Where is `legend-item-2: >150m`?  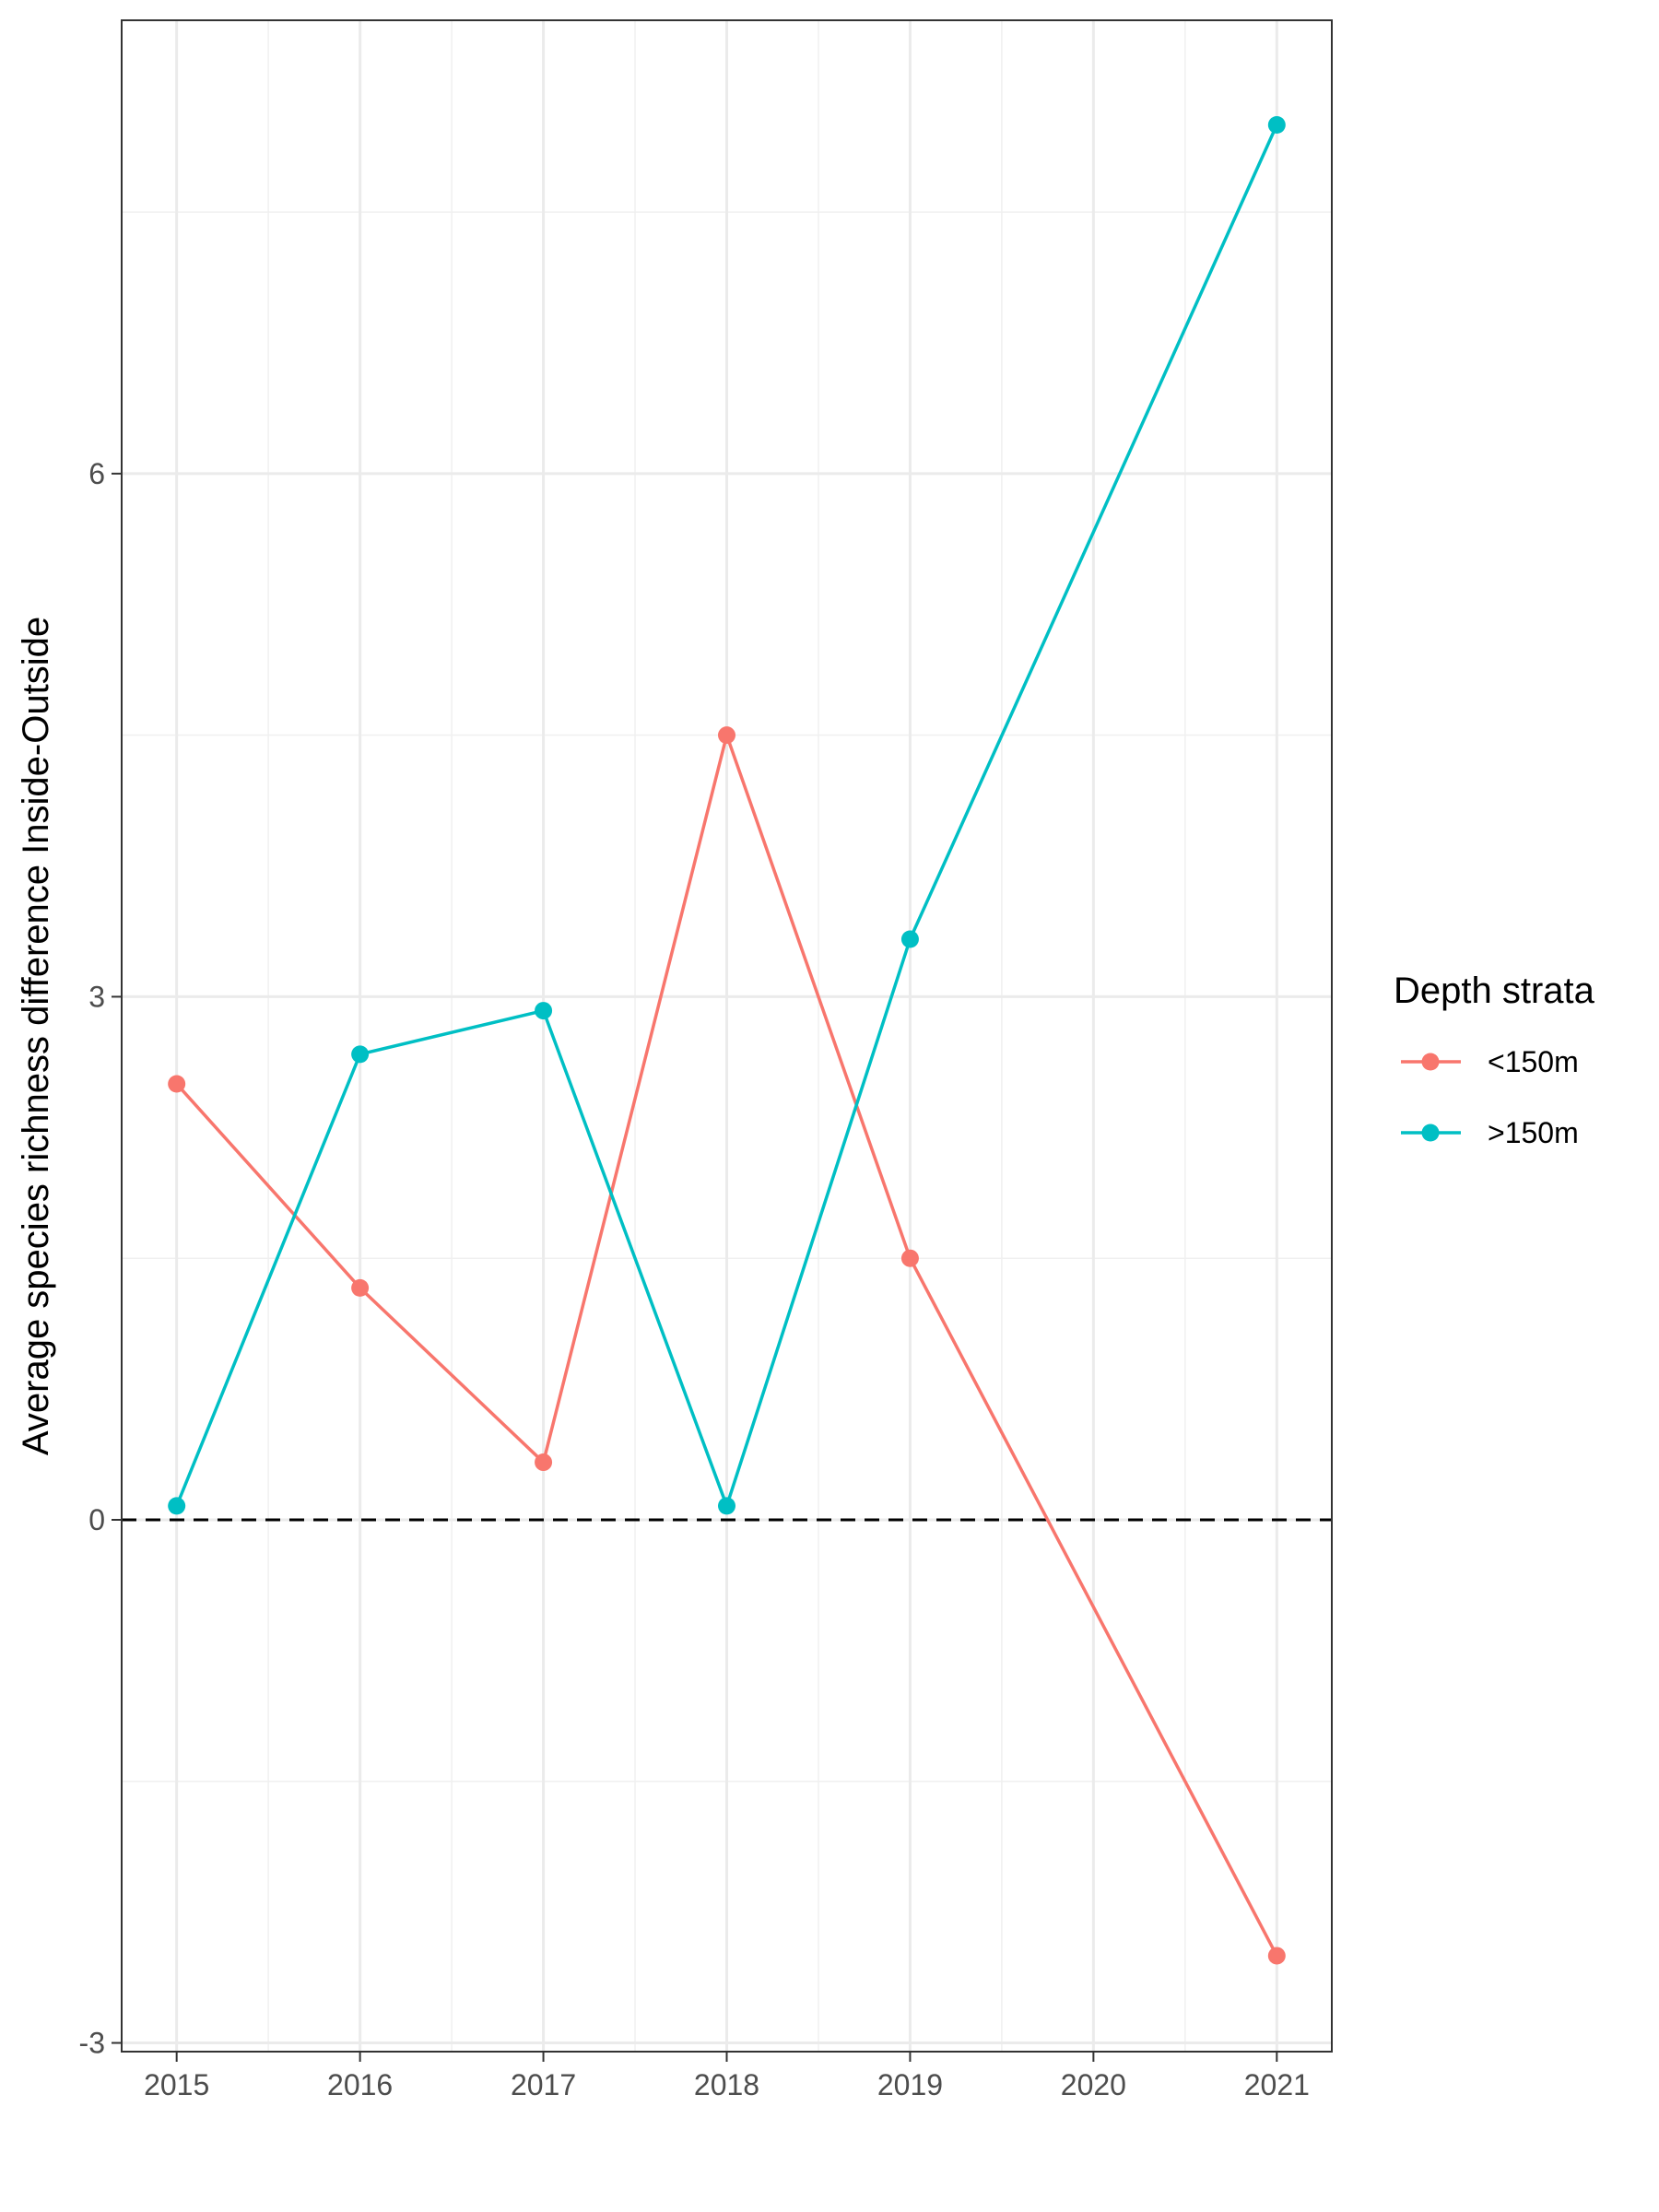
legend-item-2: >150m is located at coordinates (1490, 1132).